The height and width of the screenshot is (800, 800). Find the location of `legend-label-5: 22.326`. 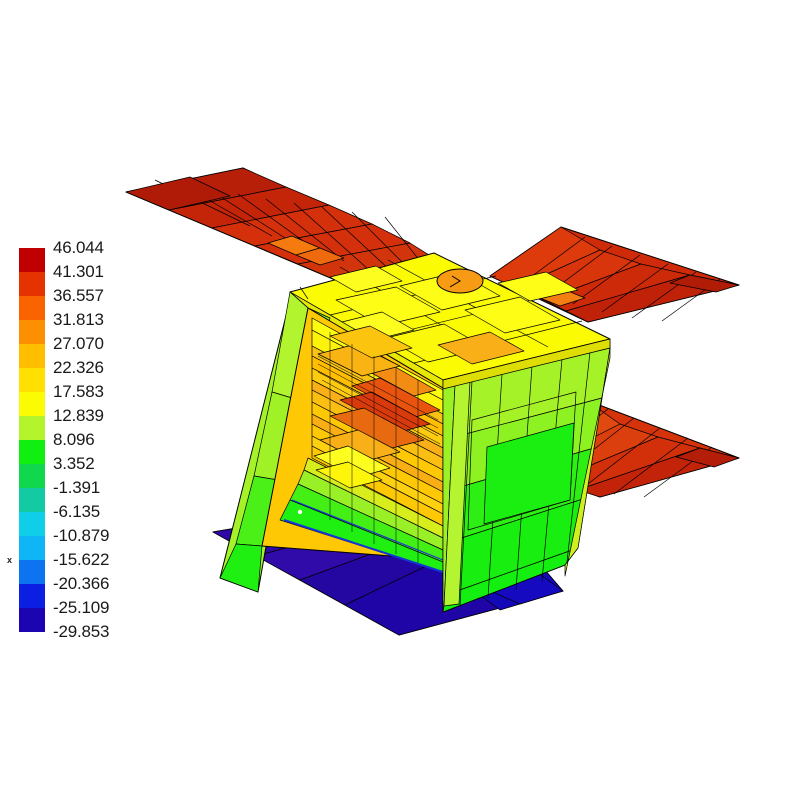

legend-label-5: 22.326 is located at coordinates (78, 367).